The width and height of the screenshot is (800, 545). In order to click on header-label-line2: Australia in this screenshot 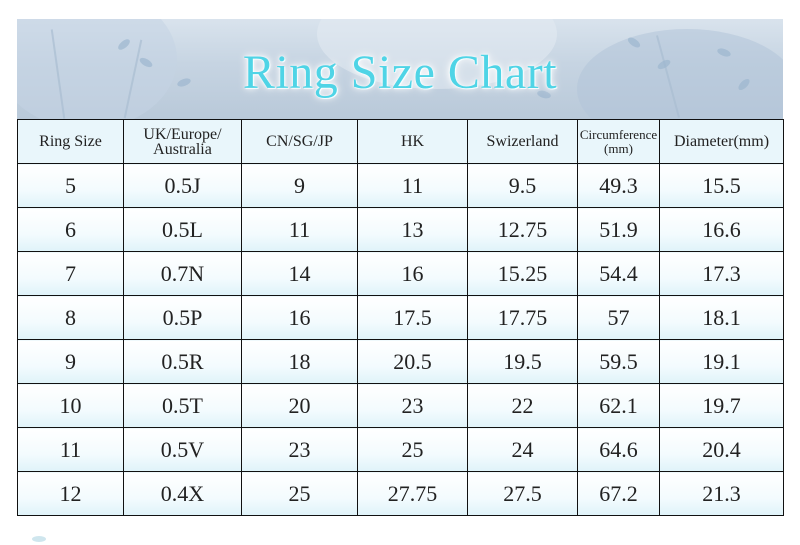, I will do `click(182, 149)`.